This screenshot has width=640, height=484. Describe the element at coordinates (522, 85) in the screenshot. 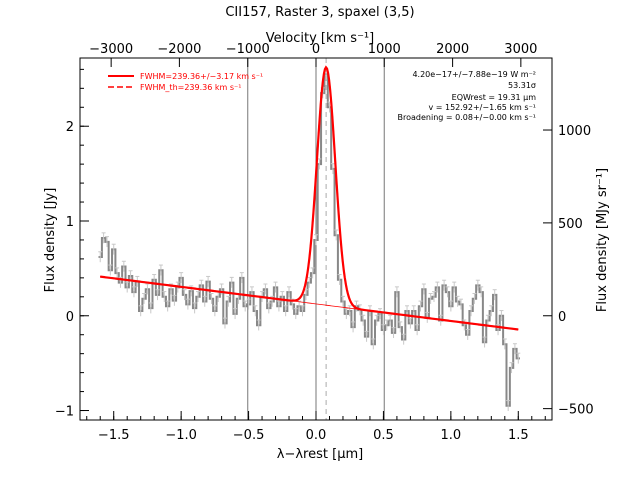

I see `annotation-sigma: 53.31σ` at that location.